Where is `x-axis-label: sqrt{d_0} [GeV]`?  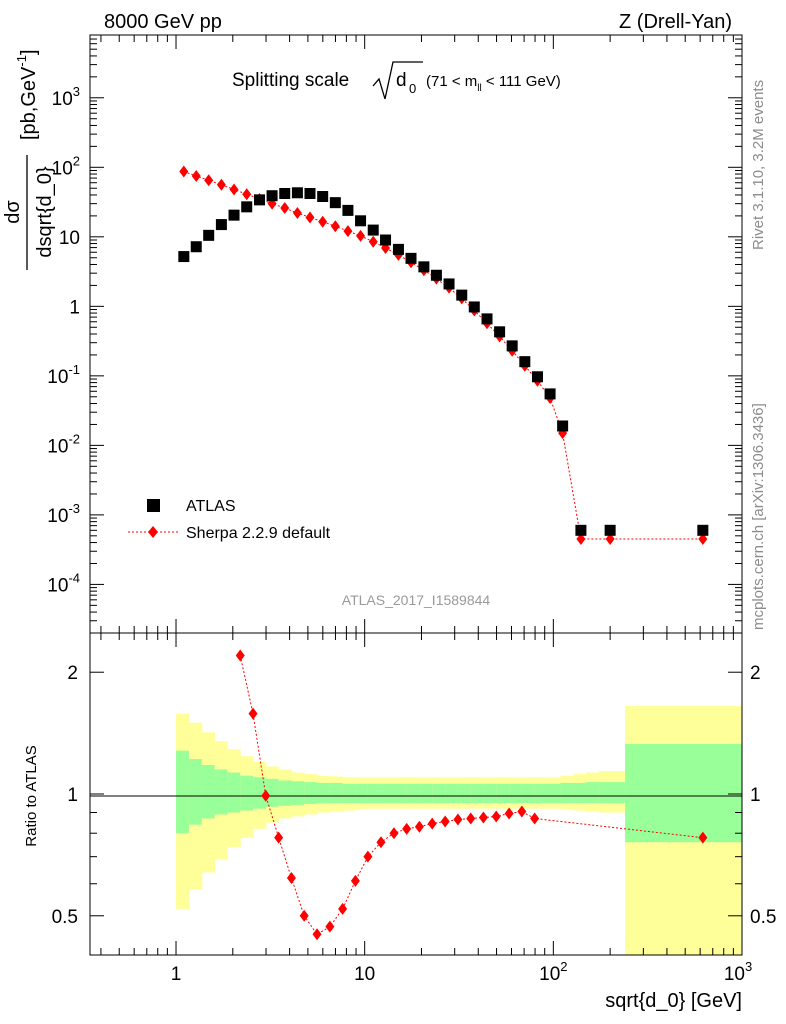
x-axis-label: sqrt{d_0} [GeV] is located at coordinates (673, 1001).